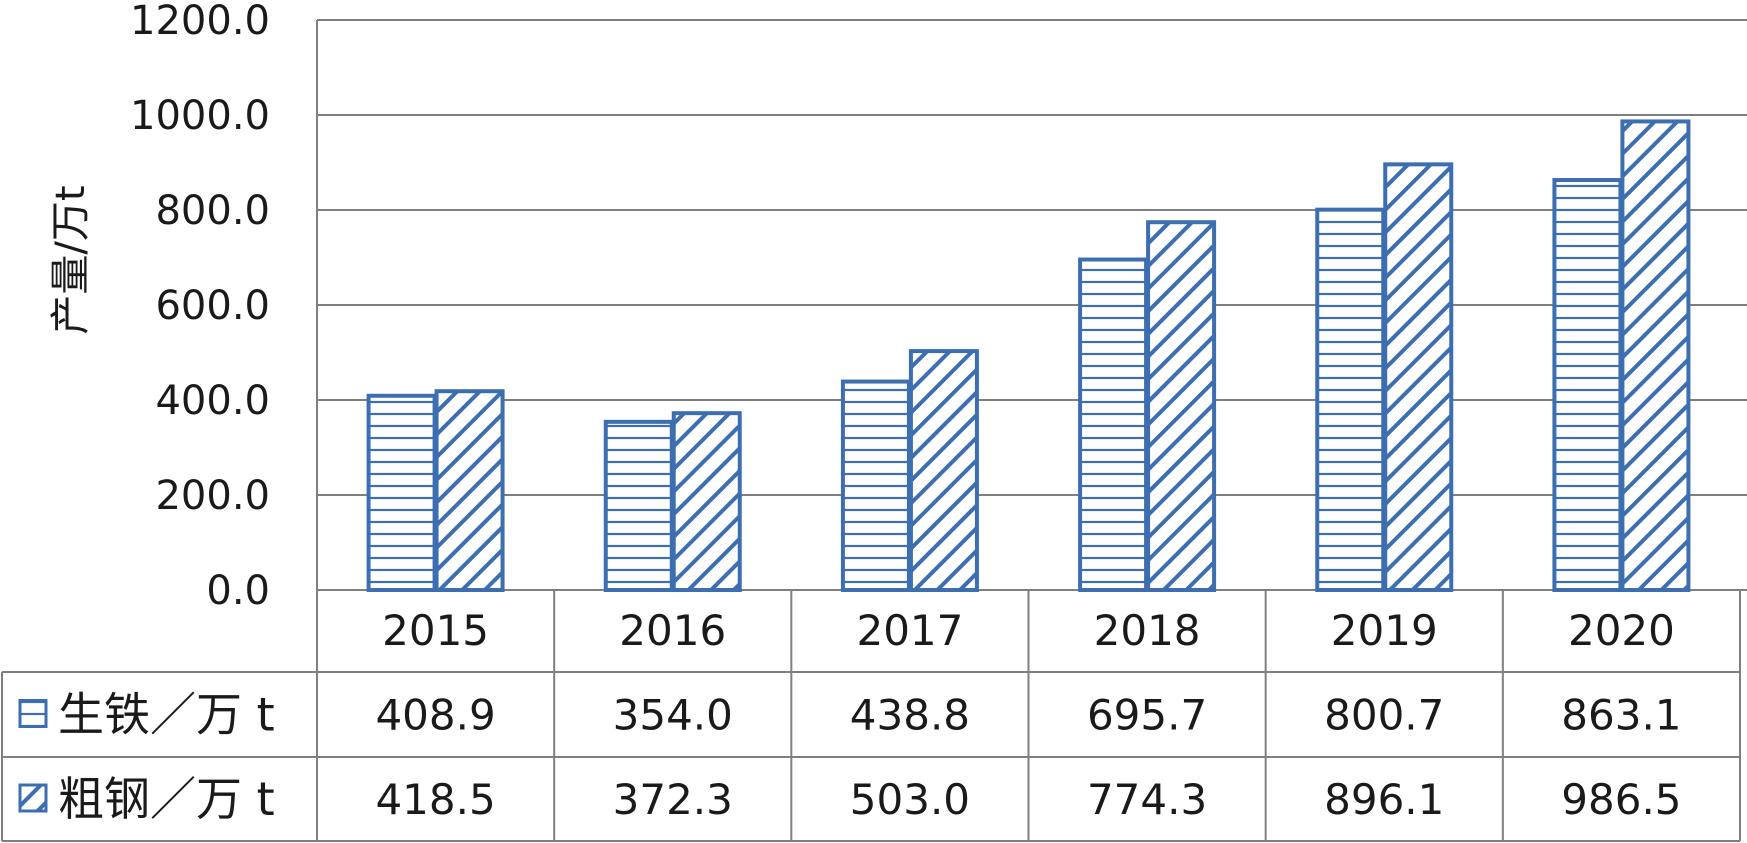  Describe the element at coordinates (1621, 799) in the screenshot. I see `data-label: 986.5` at that location.